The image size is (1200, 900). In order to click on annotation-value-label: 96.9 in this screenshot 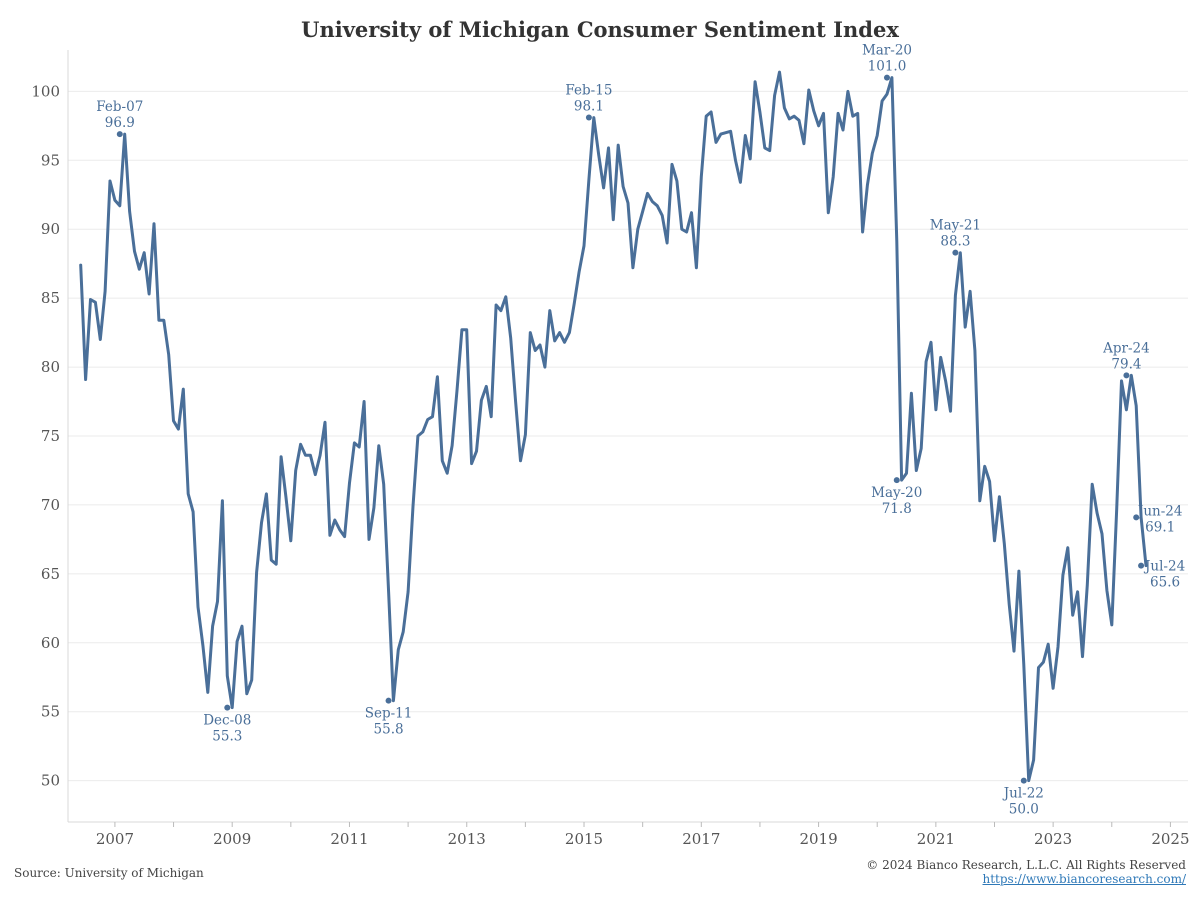, I will do `click(120, 123)`.